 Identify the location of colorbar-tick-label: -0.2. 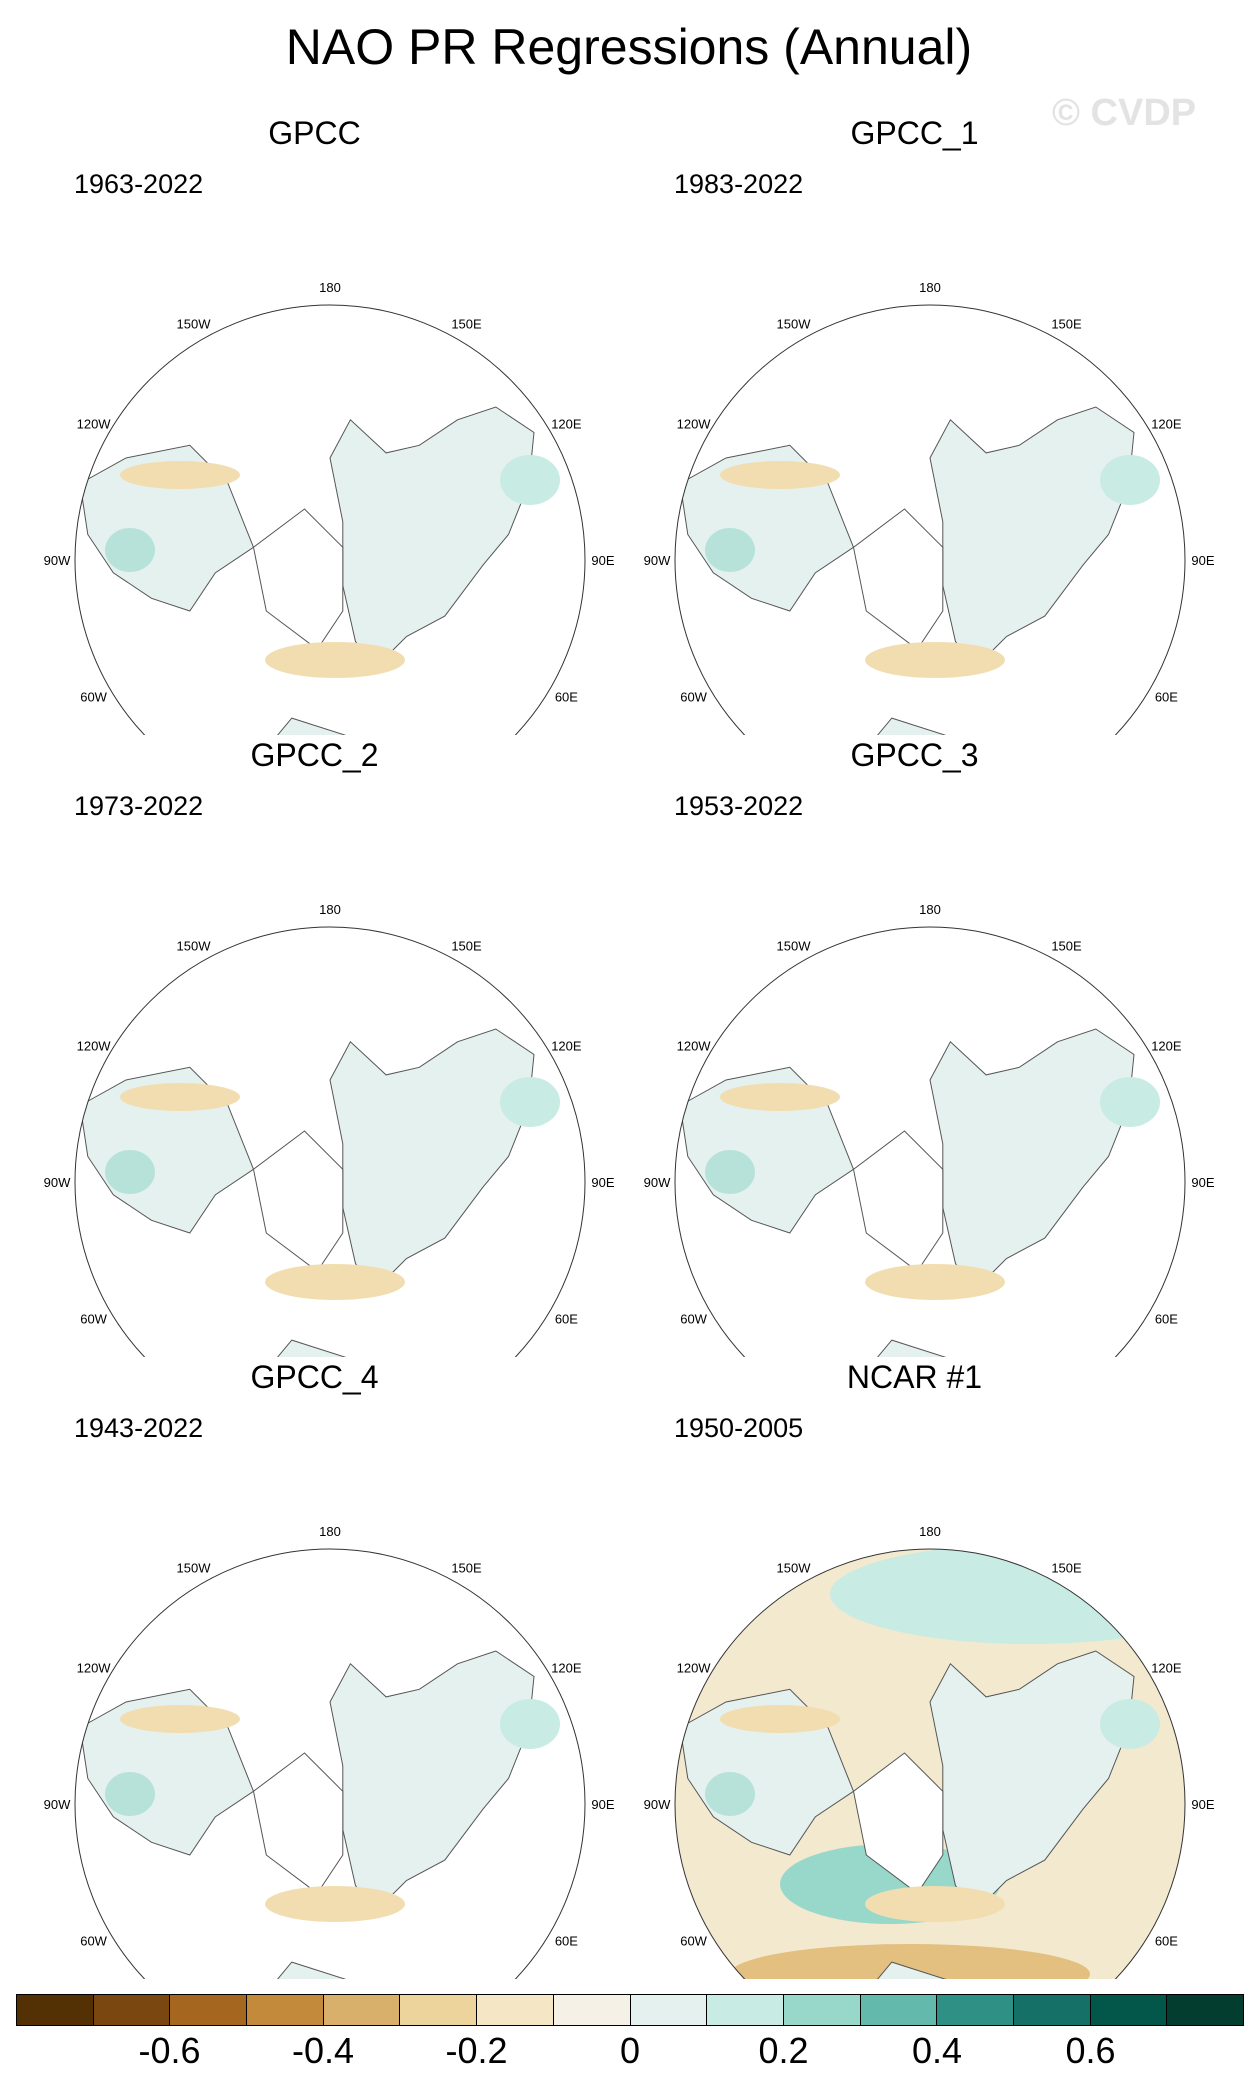
(476, 2050).